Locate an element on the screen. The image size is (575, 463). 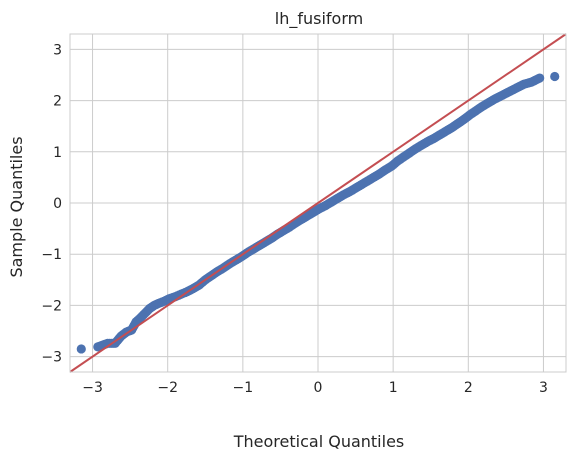
y-tick-label: −3 is located at coordinates (51, 358).